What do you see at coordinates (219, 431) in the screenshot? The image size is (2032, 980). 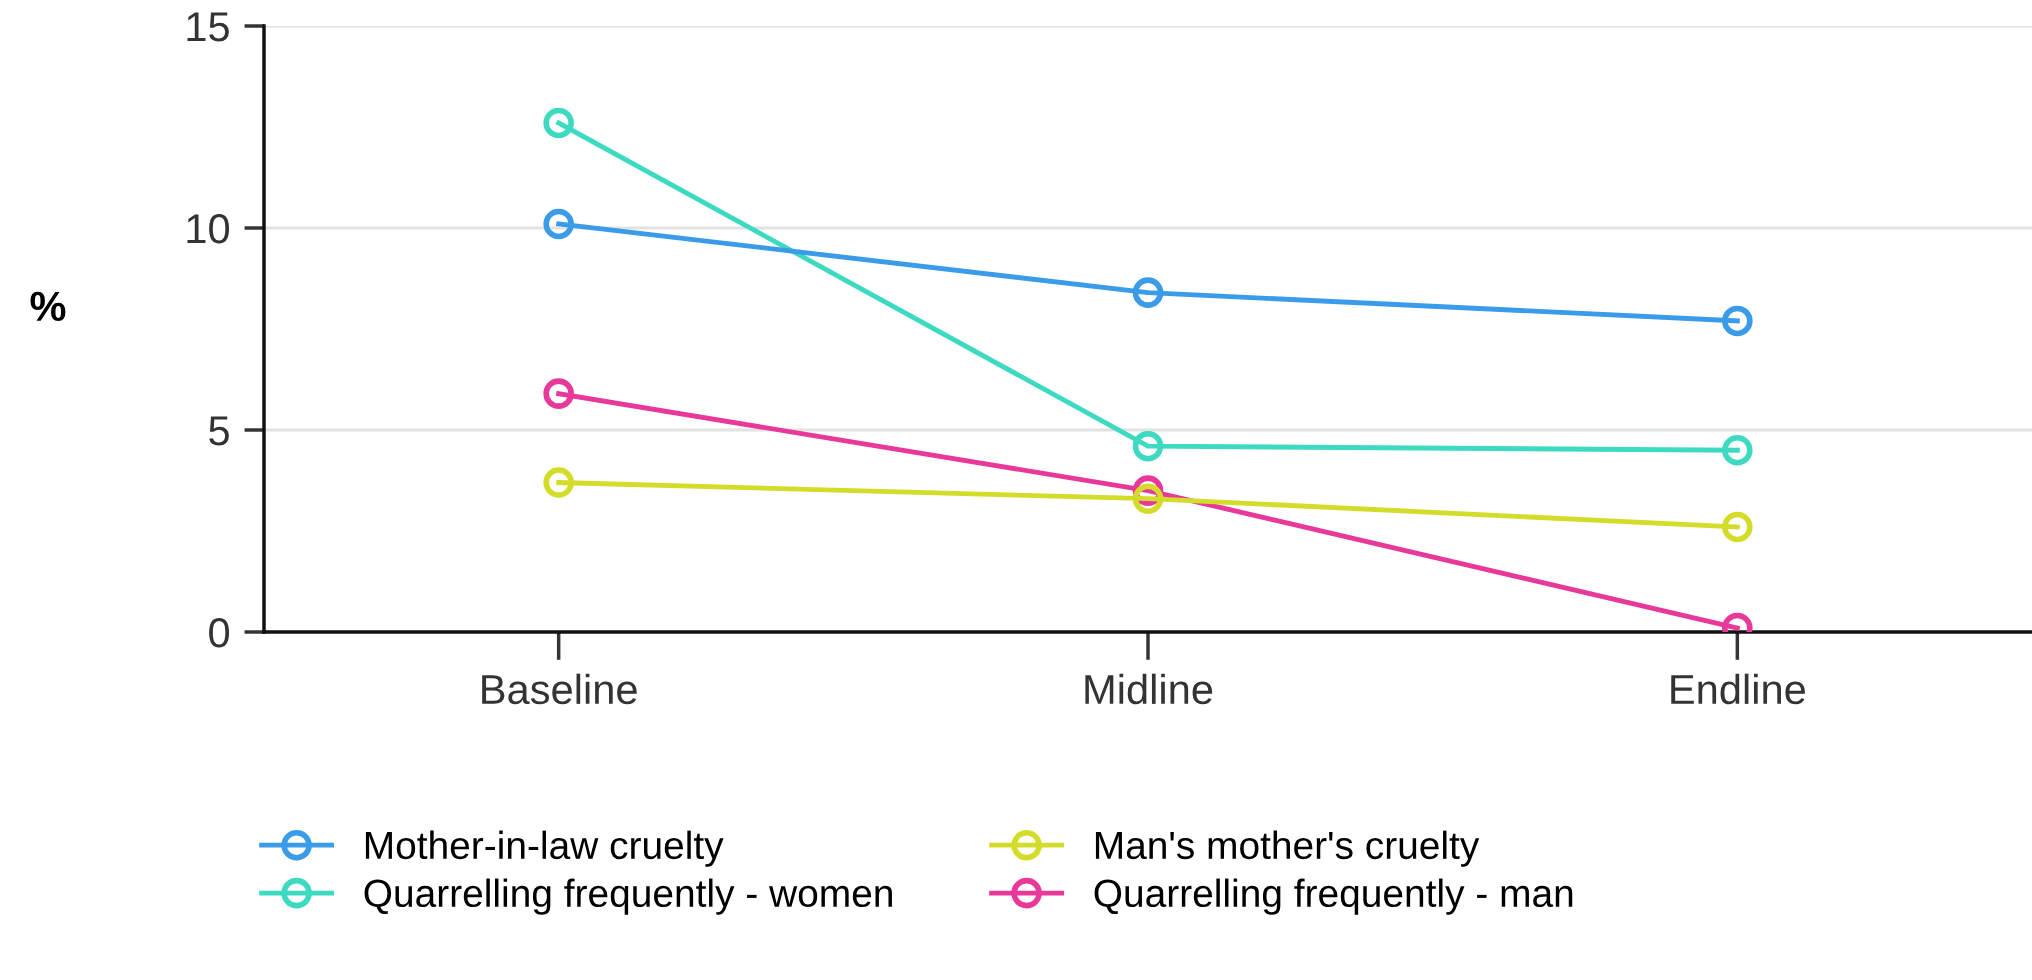 I see `y-tick-label: 5` at bounding box center [219, 431].